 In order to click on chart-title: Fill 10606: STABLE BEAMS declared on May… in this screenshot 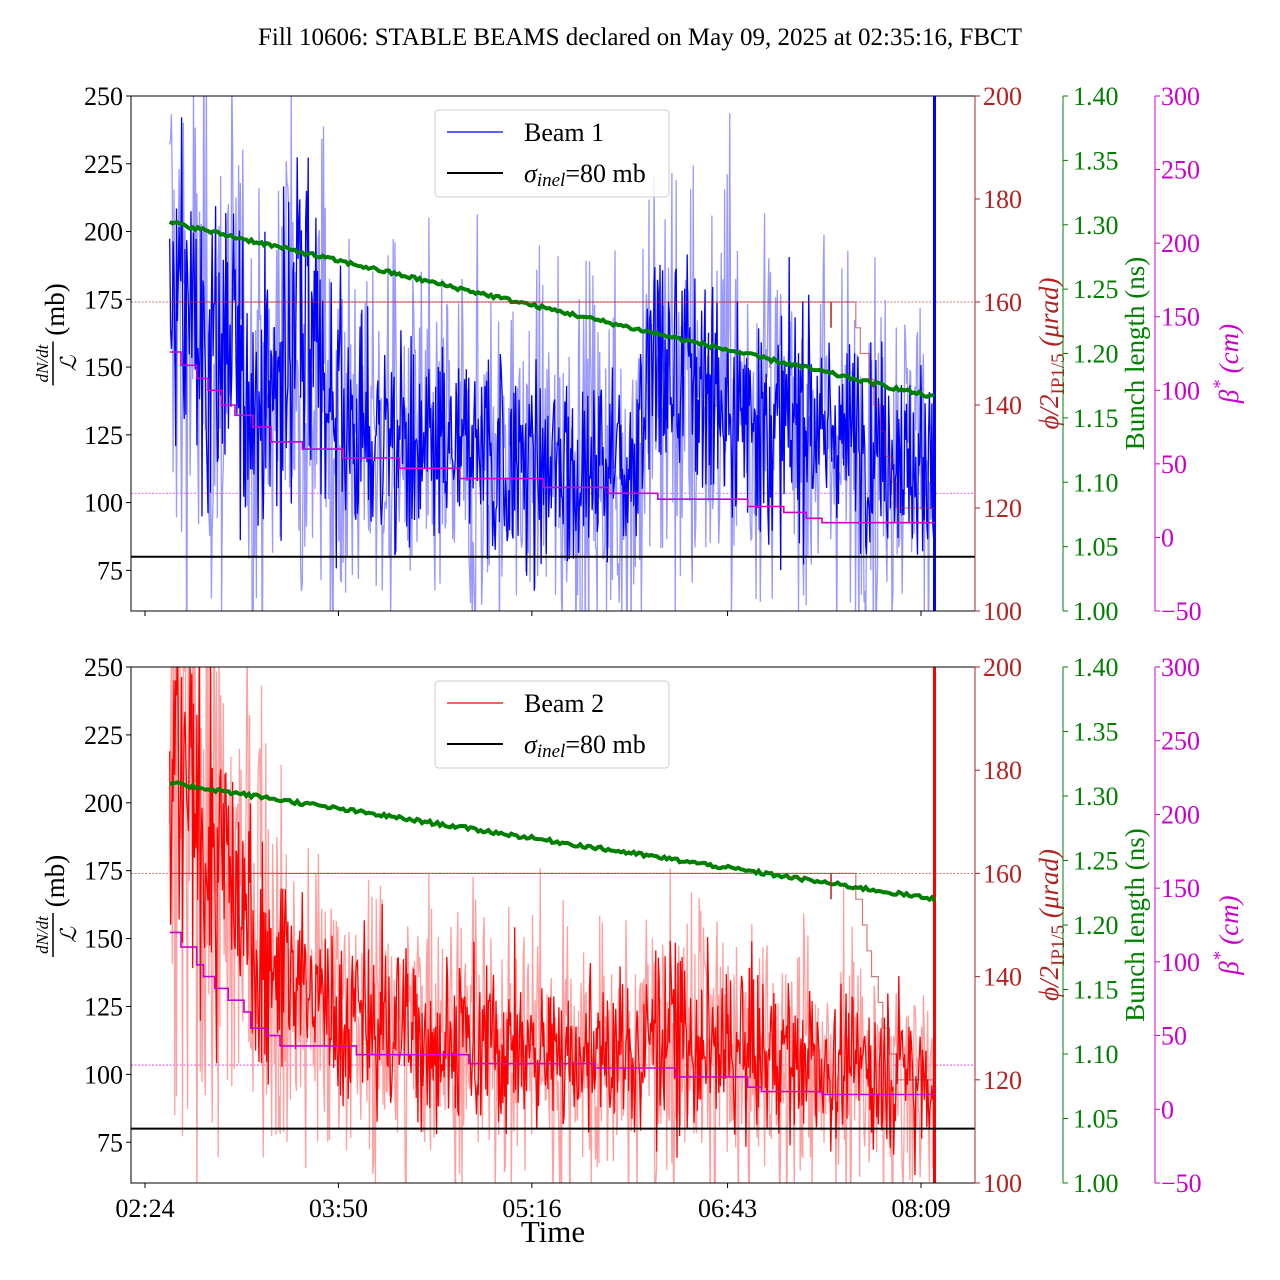, I will do `click(640, 37)`.